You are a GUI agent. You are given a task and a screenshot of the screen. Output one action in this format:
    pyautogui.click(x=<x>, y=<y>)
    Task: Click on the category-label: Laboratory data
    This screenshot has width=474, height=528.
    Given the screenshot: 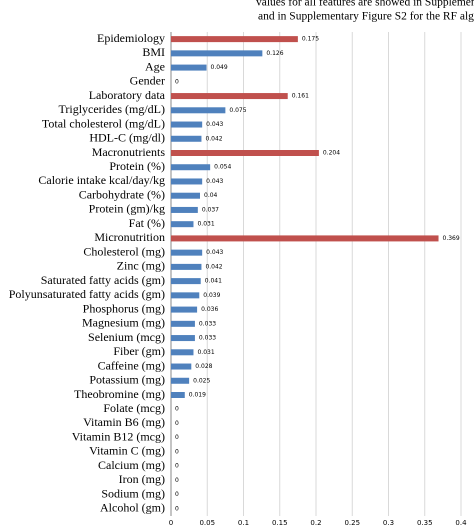 What is the action you would take?
    pyautogui.click(x=127, y=95)
    